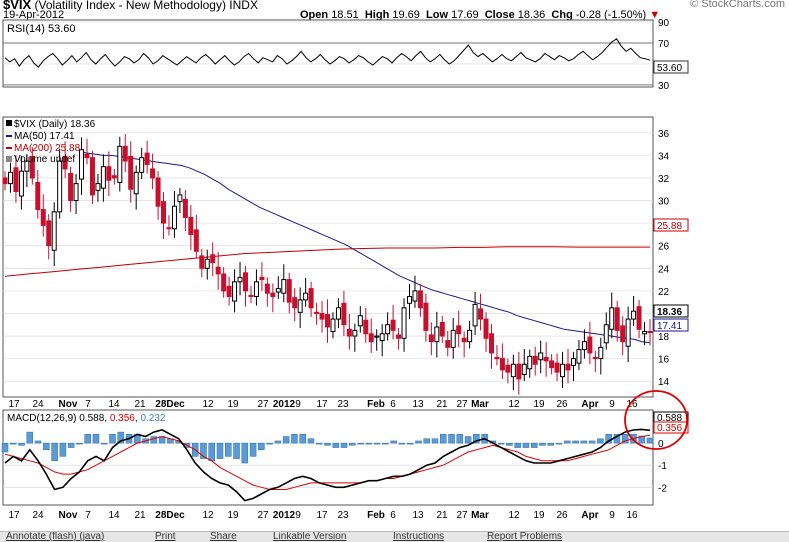 This screenshot has height=542, width=789. What do you see at coordinates (327, 261) in the screenshot?
I see `ma200-line` at bounding box center [327, 261].